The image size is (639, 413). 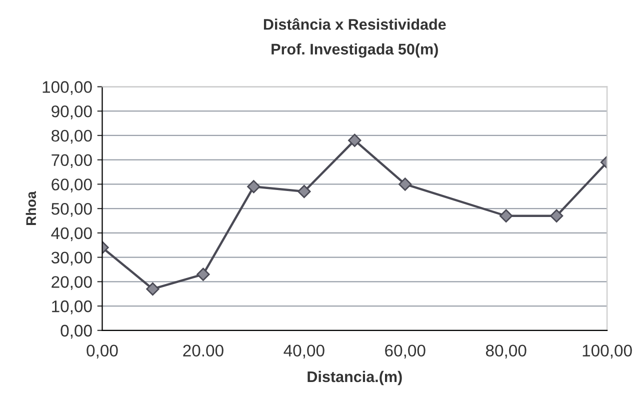 I want to click on chart-title: Distância x Resistividade, so click(x=355, y=24).